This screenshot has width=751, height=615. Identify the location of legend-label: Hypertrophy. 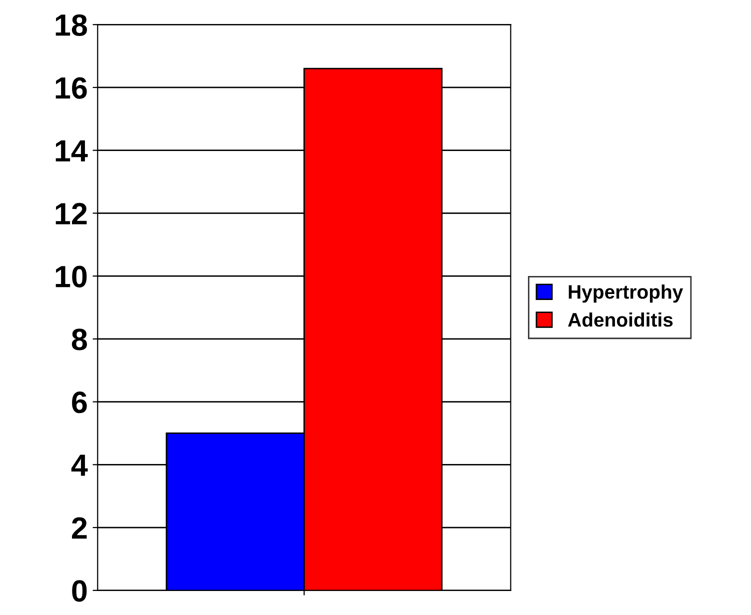
(626, 293).